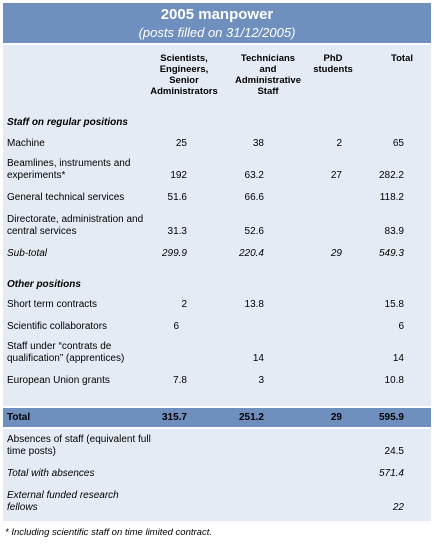  I want to click on column-header-phd: PhD students, so click(333, 64).